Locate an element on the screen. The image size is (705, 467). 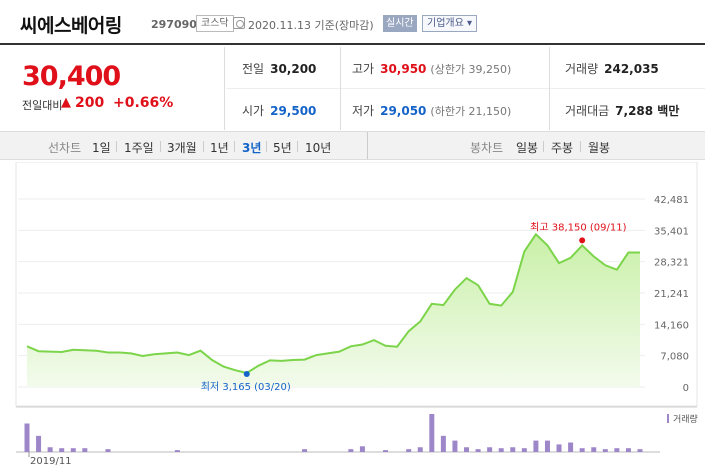
stat-high: 고가 30,950 (상한가 39,250) is located at coordinates (431, 68).